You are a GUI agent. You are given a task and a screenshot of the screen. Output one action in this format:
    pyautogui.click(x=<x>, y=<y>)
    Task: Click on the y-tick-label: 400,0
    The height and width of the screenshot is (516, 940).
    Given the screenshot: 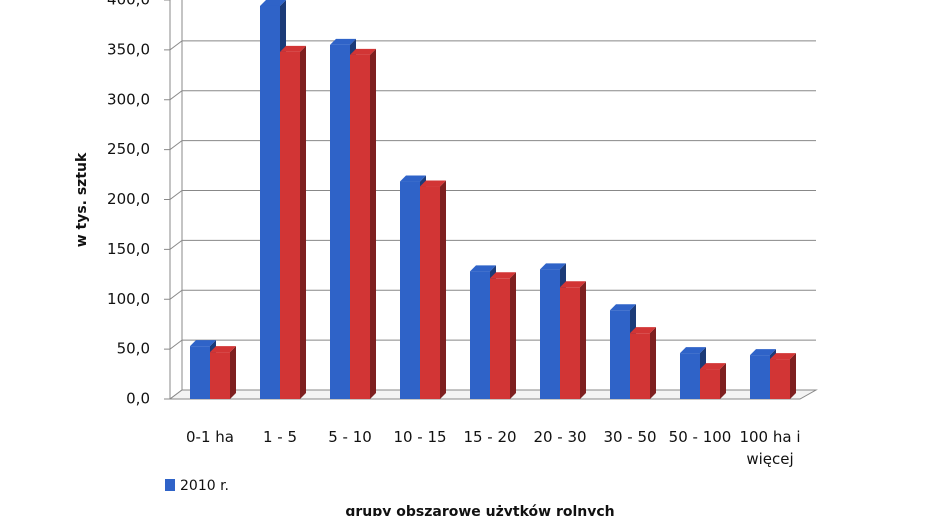 What is the action you would take?
    pyautogui.click(x=128, y=4)
    